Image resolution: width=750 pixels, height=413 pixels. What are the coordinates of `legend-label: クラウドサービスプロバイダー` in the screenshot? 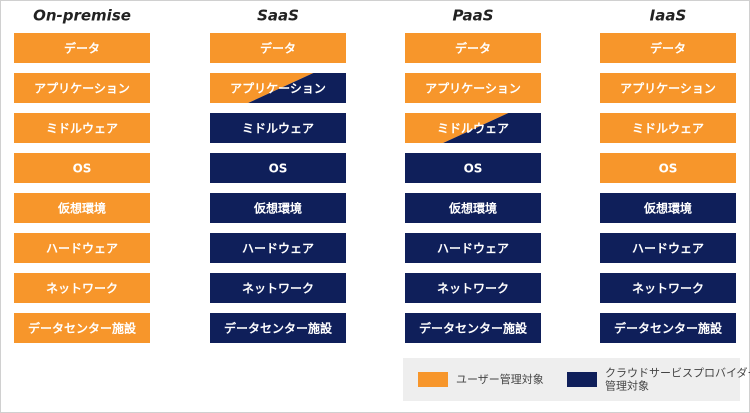 It's located at (677, 373).